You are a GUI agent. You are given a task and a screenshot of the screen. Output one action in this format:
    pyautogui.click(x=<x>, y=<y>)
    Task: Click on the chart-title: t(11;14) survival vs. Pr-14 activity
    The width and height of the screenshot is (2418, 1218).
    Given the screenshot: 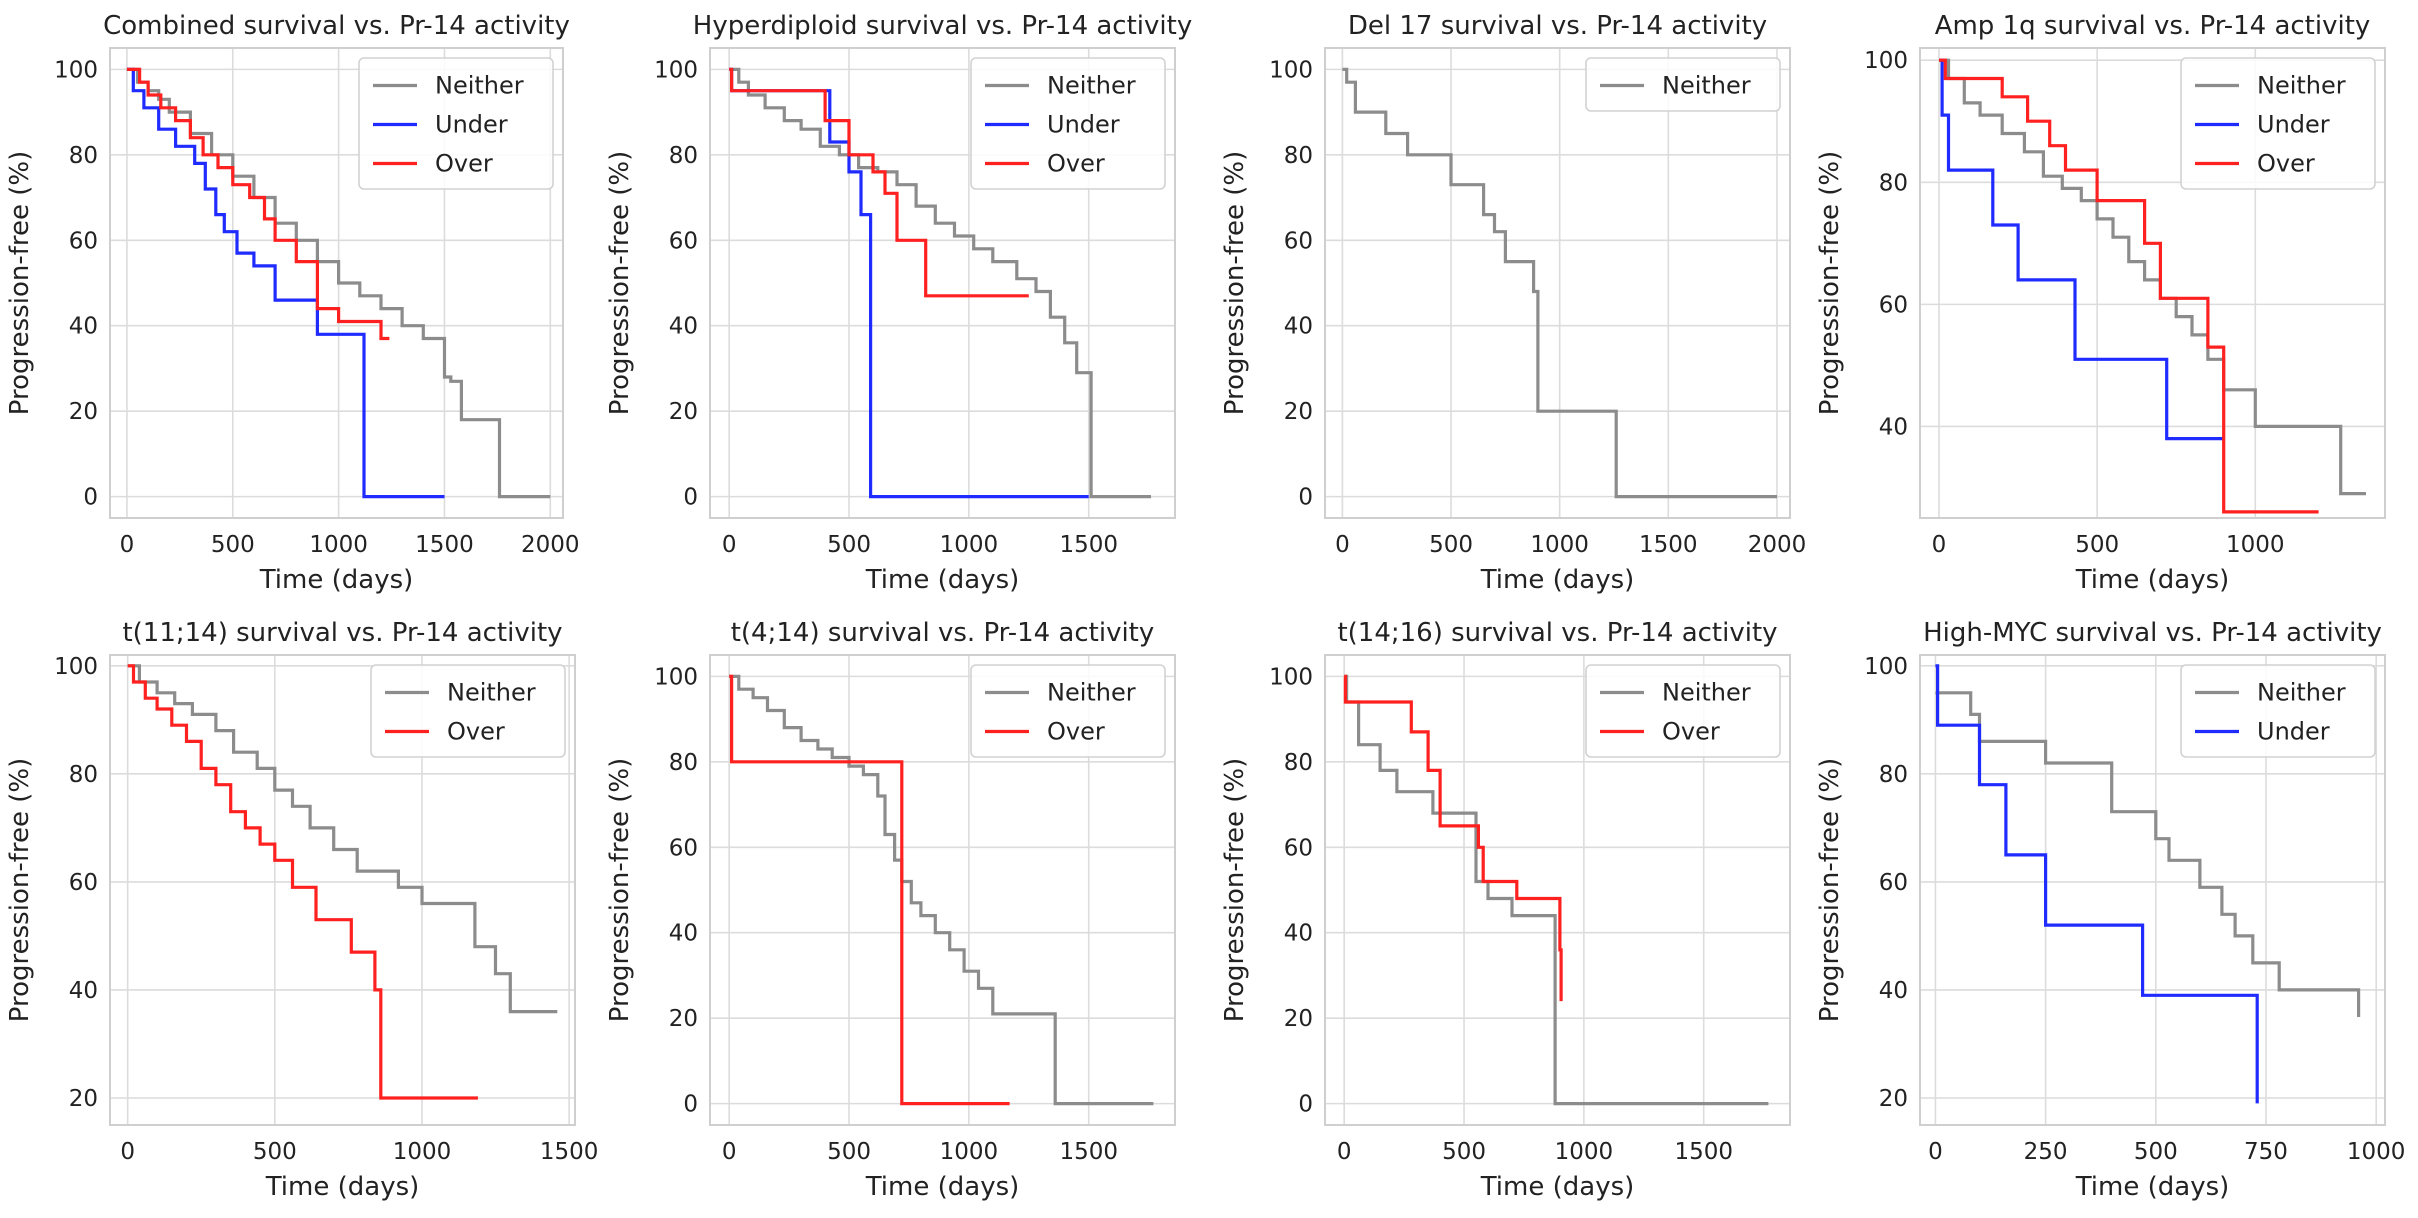 What is the action you would take?
    pyautogui.click(x=342, y=633)
    